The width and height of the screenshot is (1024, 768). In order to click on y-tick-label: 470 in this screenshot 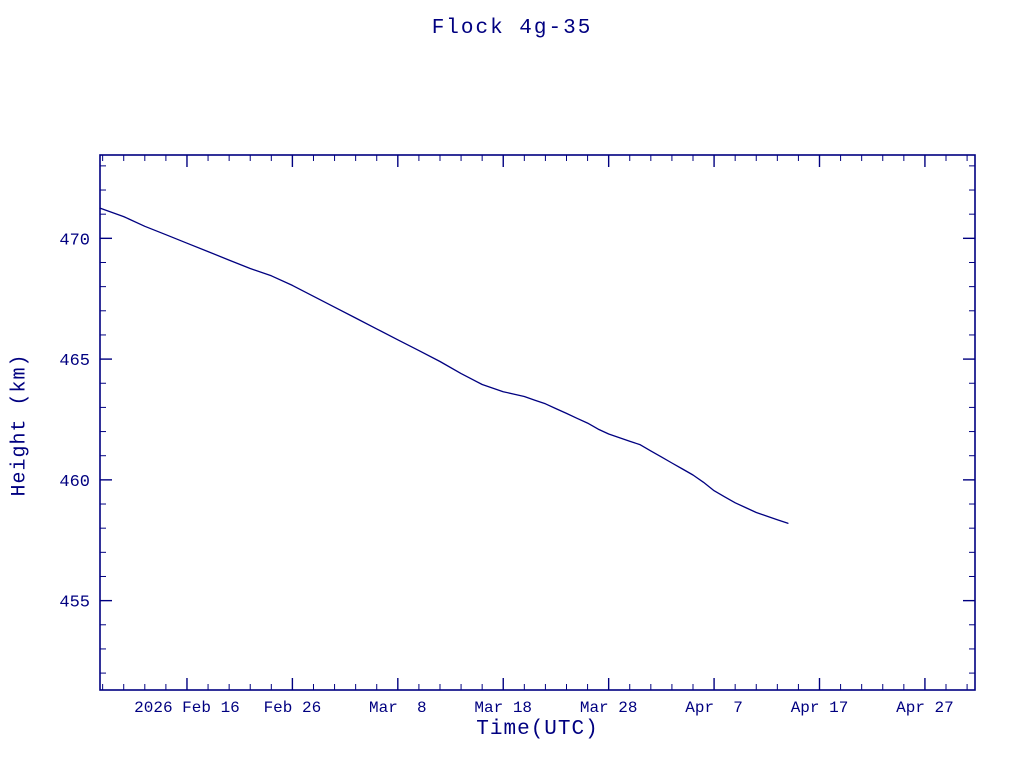, I will do `click(74, 240)`.